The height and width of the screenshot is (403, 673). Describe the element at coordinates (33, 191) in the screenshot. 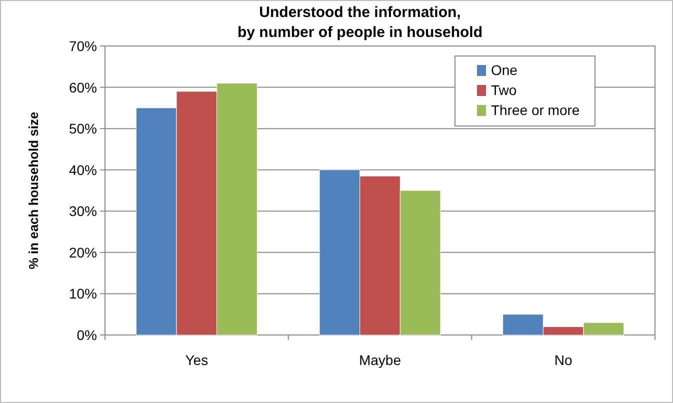

I see `y-axis-title: % in each household size` at that location.